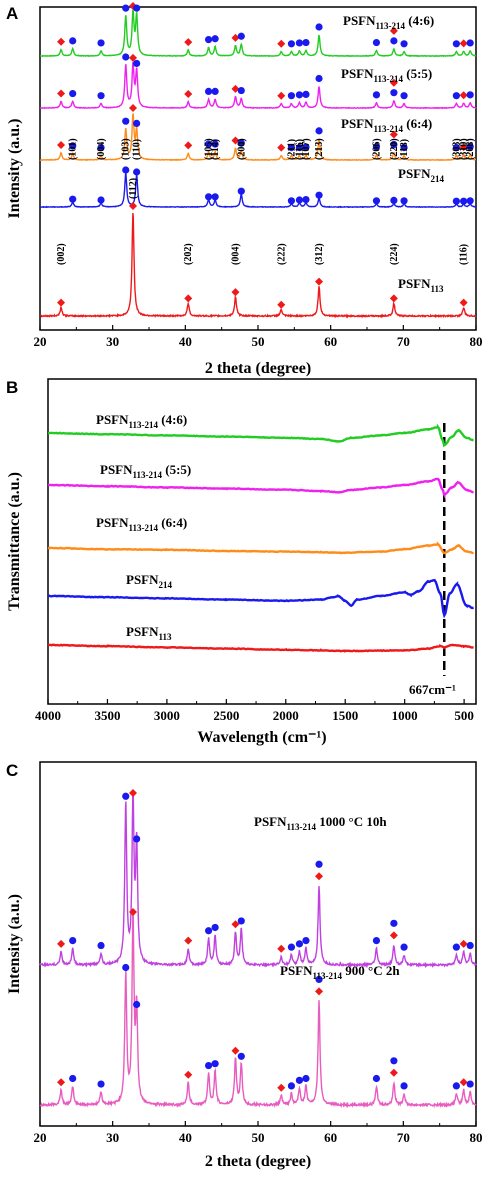 The image size is (484, 1181). I want to click on series-label-b: PSFN113, so click(149, 633).